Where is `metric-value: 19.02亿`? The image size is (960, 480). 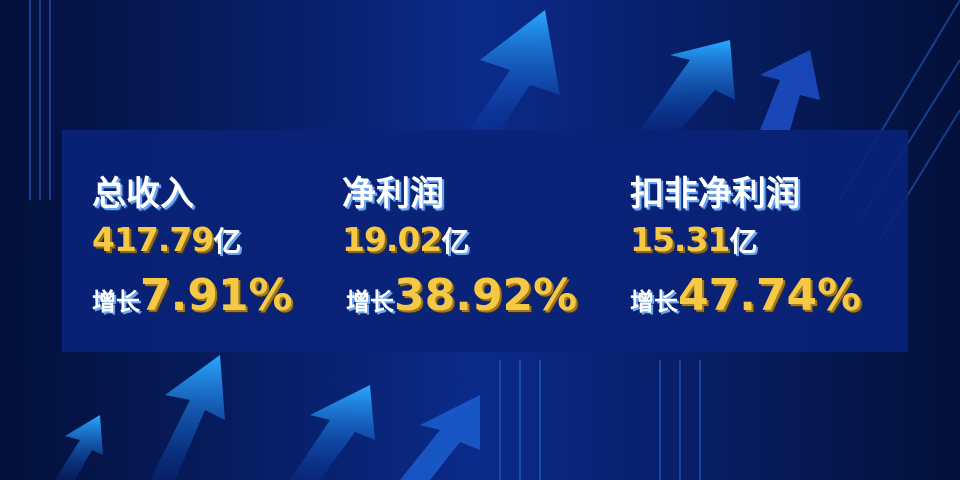 metric-value: 19.02亿 is located at coordinates (405, 240).